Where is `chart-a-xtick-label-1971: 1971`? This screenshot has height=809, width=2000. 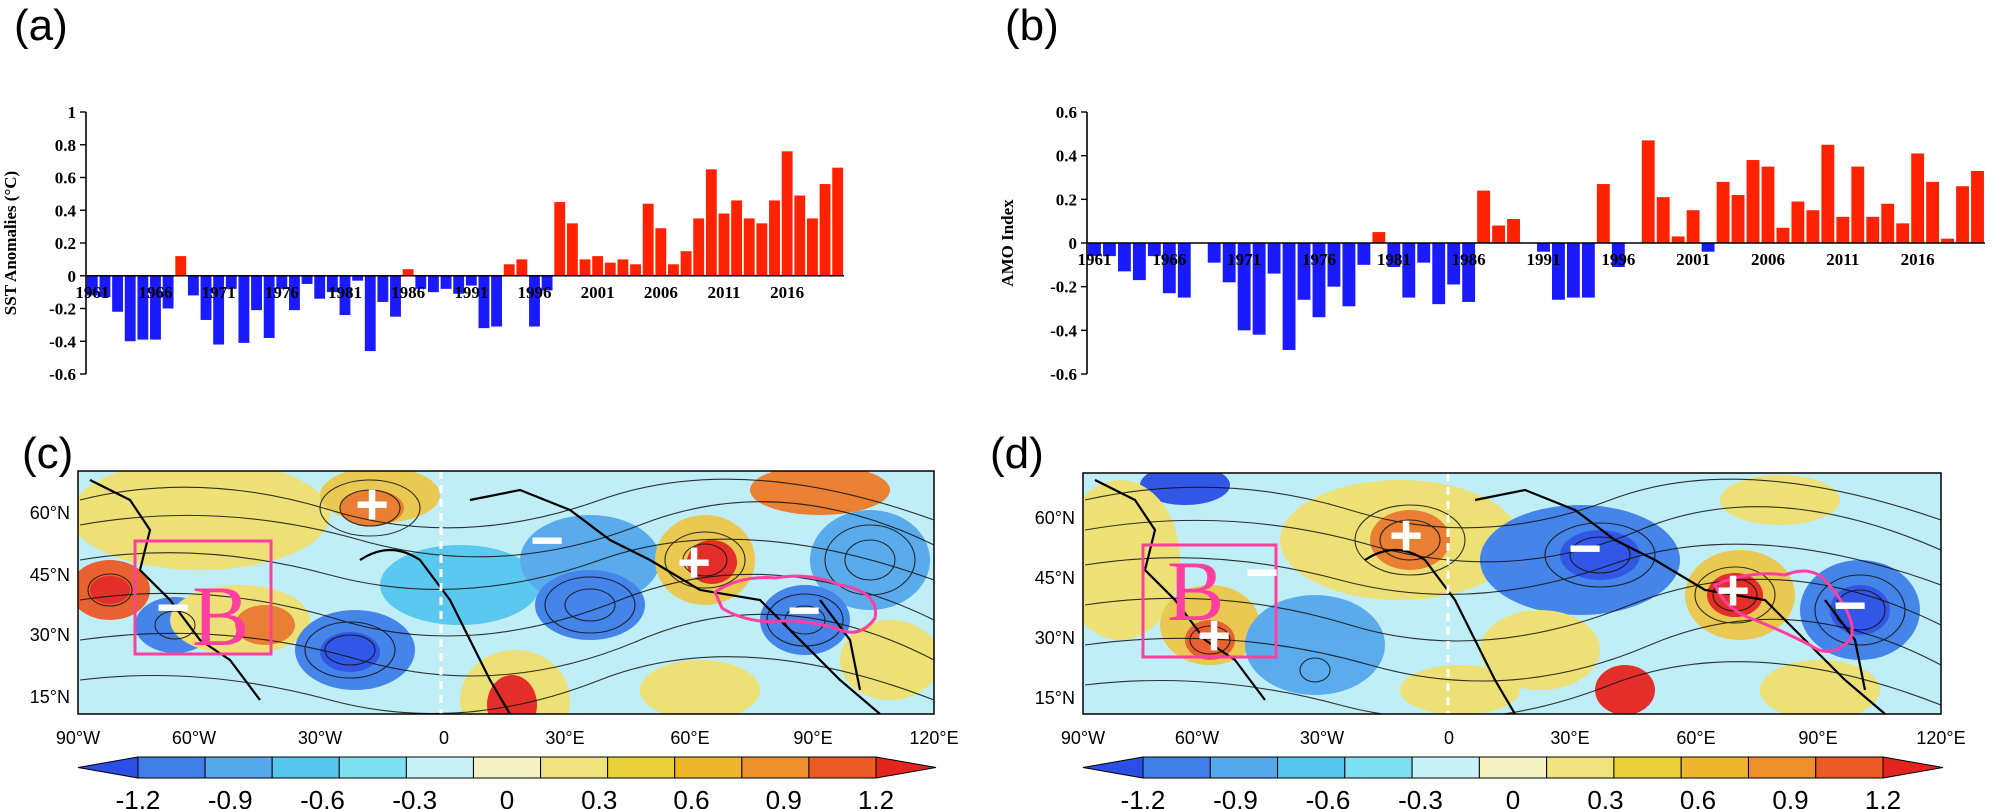
chart-a-xtick-label-1971: 1971 is located at coordinates (219, 292).